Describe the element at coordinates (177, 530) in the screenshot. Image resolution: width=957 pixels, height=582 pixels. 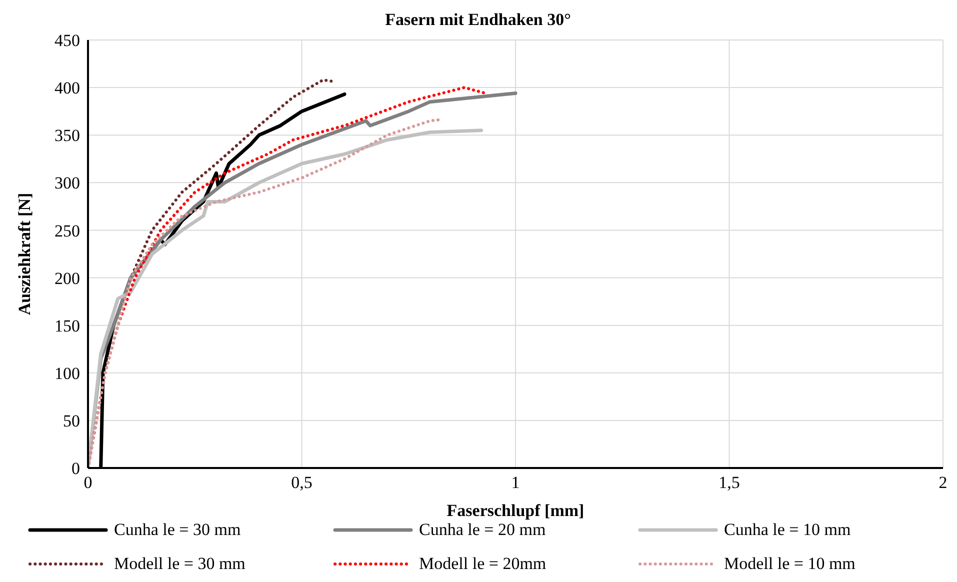
I see `legend-label: Cunha le = 30 mm` at that location.